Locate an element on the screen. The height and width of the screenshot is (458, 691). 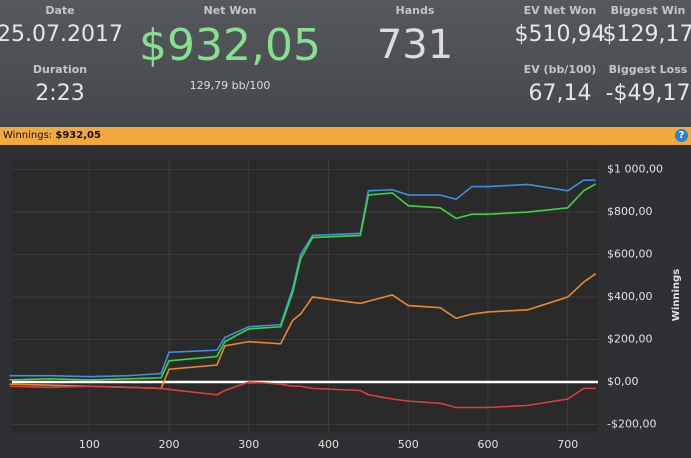
x-tick-label: 600 is located at coordinates (487, 444).